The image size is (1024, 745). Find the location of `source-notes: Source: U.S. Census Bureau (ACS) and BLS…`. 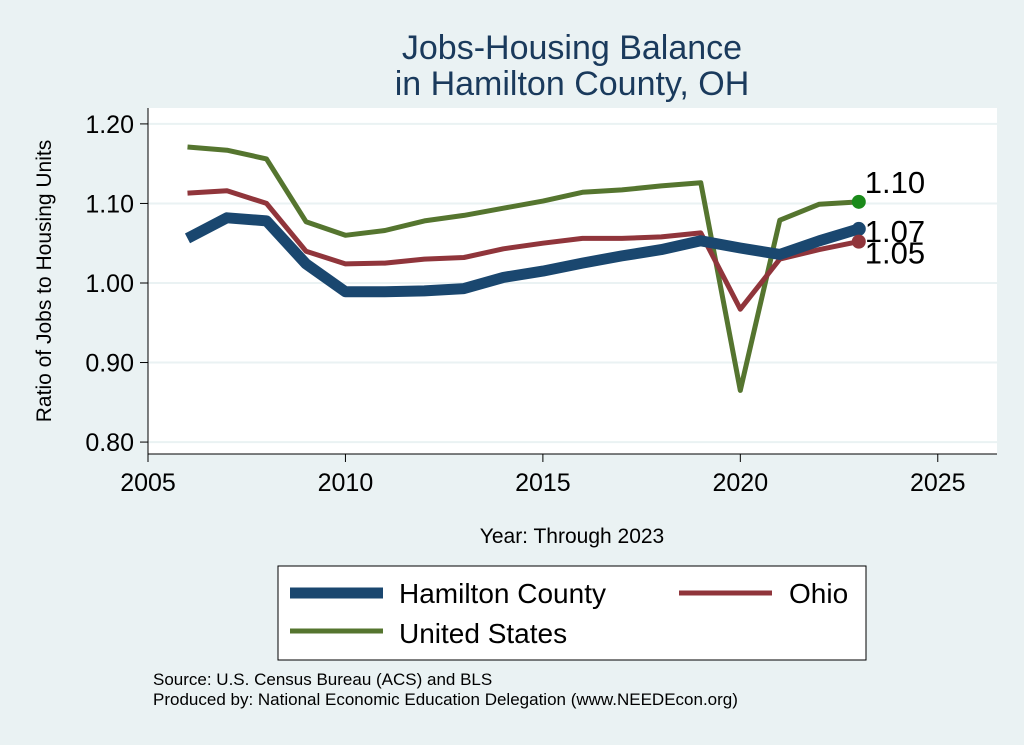

source-notes: Source: U.S. Census Bureau (ACS) and BLS… is located at coordinates (445, 690).